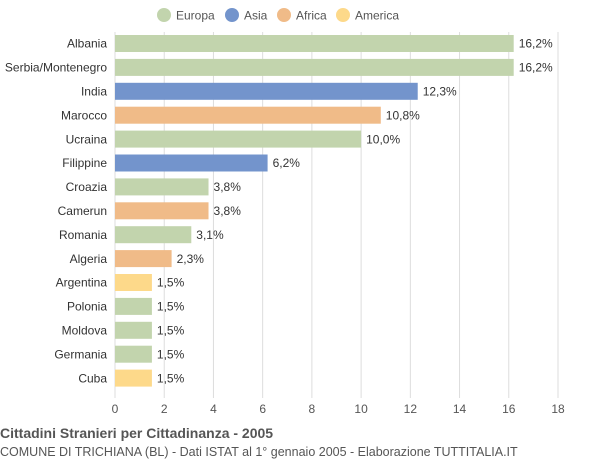  What do you see at coordinates (56, 68) in the screenshot?
I see `category-label-serbia-montenegro: Serbia/Montenegro` at bounding box center [56, 68].